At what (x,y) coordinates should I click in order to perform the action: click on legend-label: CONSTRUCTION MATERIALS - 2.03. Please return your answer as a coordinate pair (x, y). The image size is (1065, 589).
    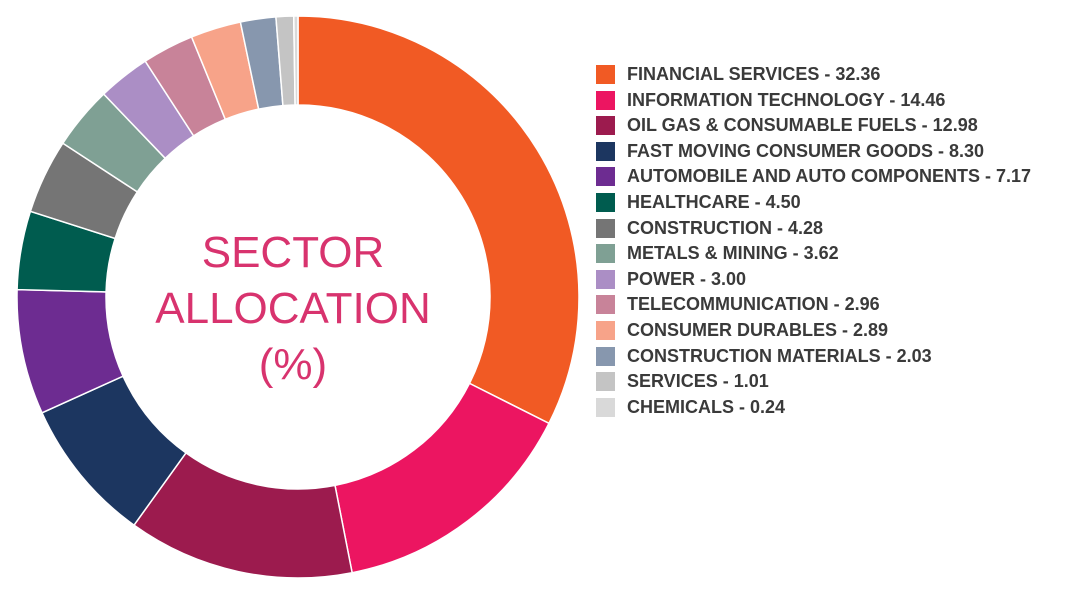
    Looking at the image, I should click on (779, 355).